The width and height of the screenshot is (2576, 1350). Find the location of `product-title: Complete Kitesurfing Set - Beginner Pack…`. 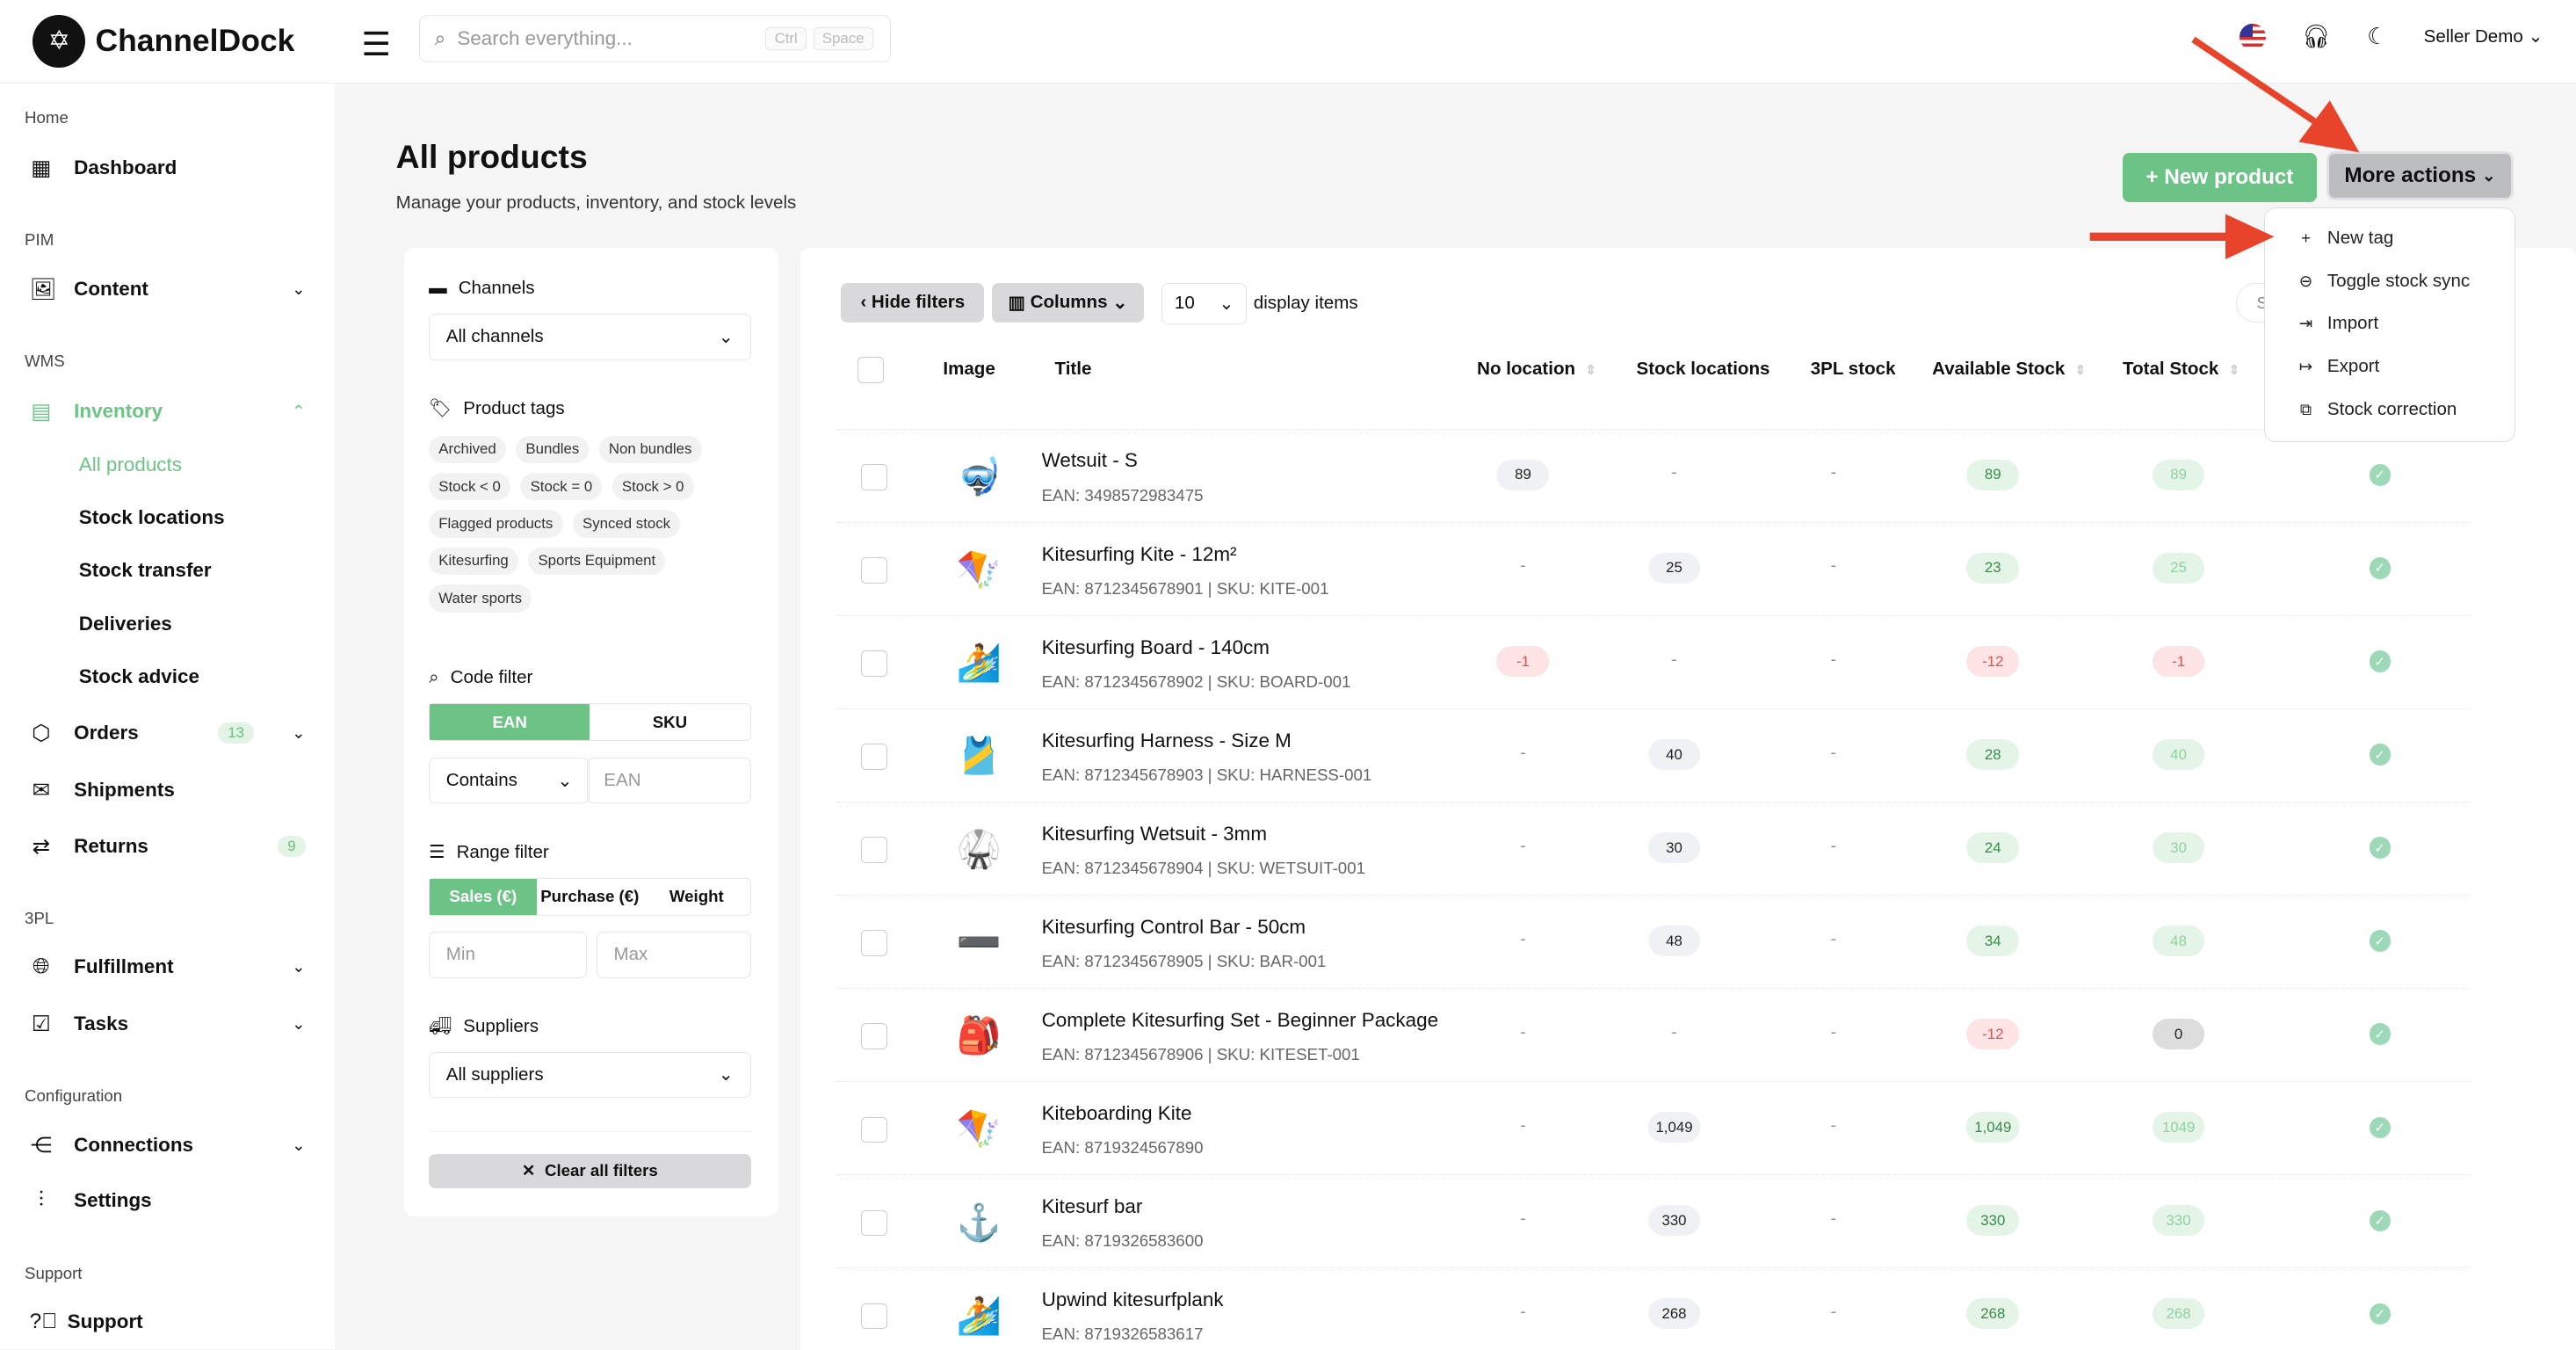

product-title: Complete Kitesurfing Set - Beginner Pack… is located at coordinates (1240, 1020).